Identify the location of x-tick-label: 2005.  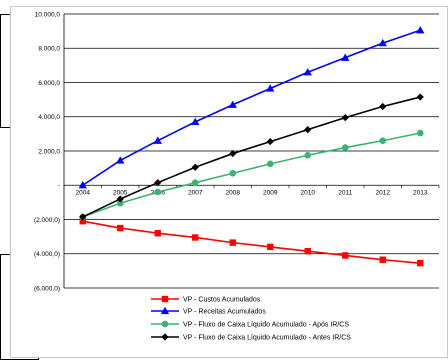
(120, 192).